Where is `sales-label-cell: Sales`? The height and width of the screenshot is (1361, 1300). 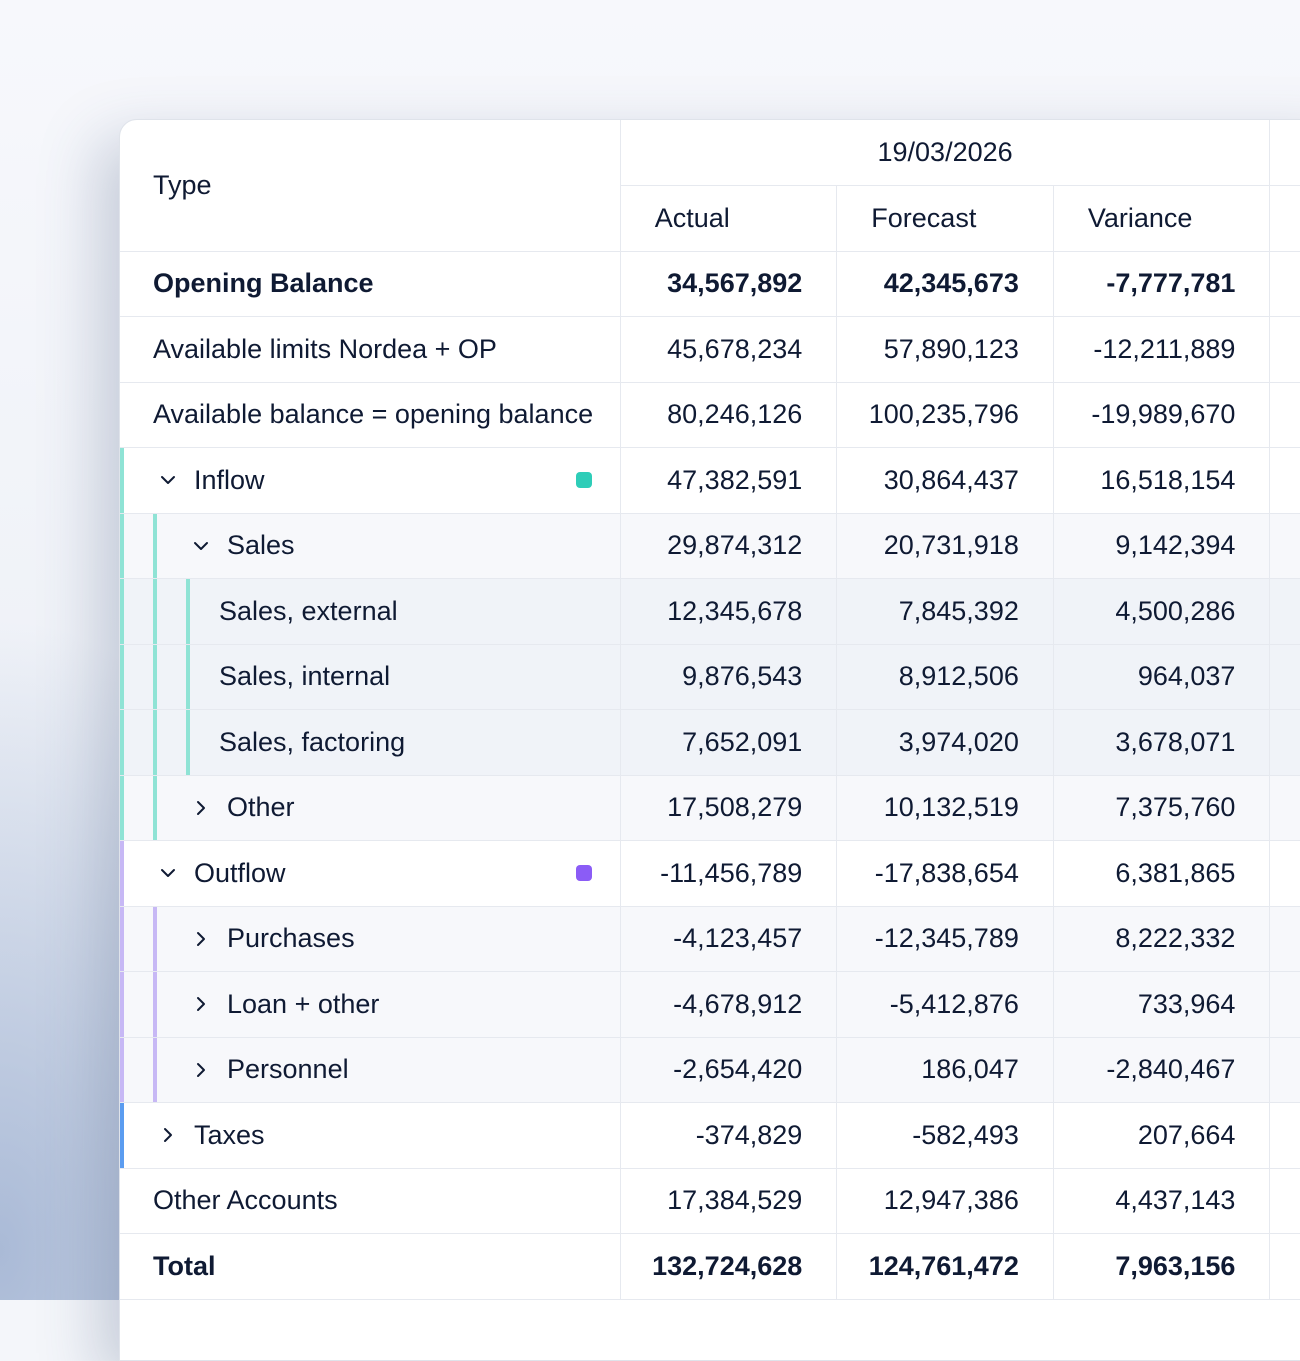 sales-label-cell: Sales is located at coordinates (370, 546).